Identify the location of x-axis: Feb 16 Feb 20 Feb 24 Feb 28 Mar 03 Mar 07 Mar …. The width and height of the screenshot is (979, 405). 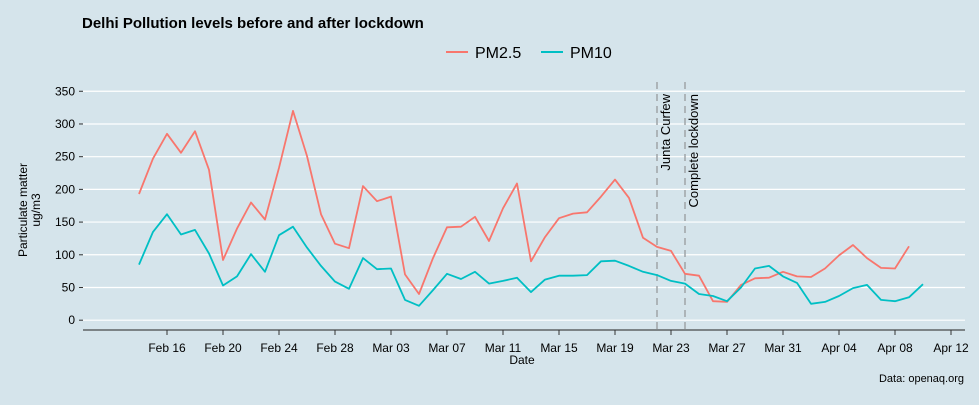
(526, 342).